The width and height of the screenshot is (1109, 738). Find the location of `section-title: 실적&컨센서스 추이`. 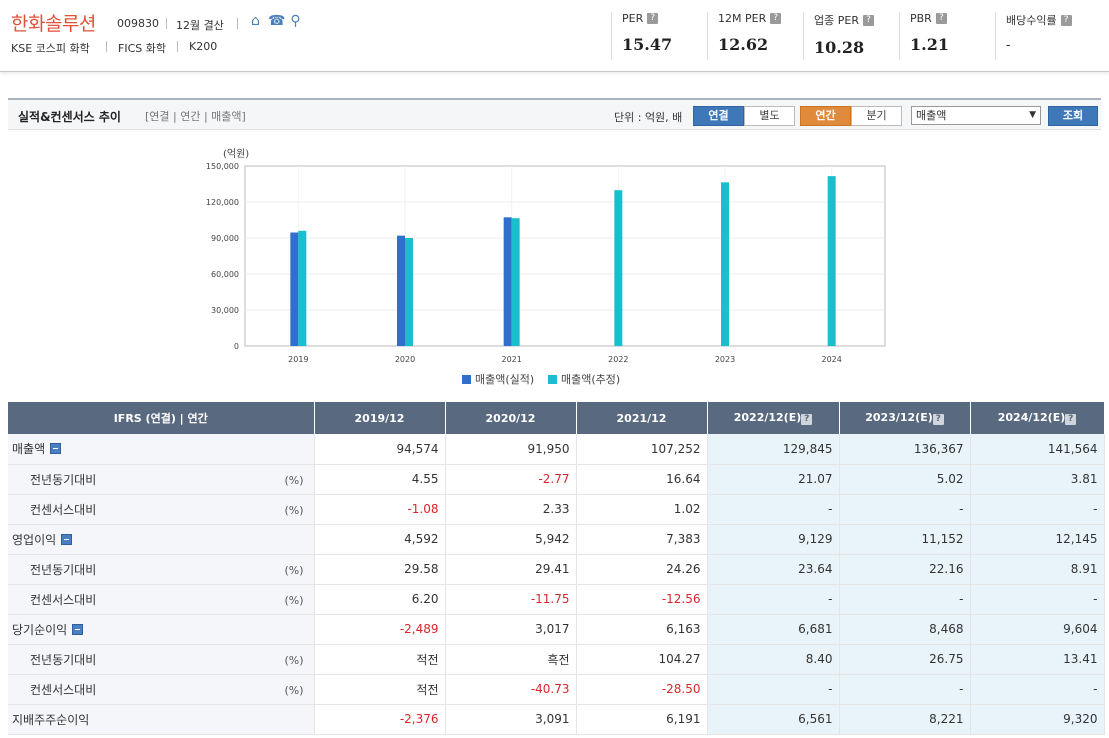

section-title: 실적&컨센서스 추이 is located at coordinates (69, 117).